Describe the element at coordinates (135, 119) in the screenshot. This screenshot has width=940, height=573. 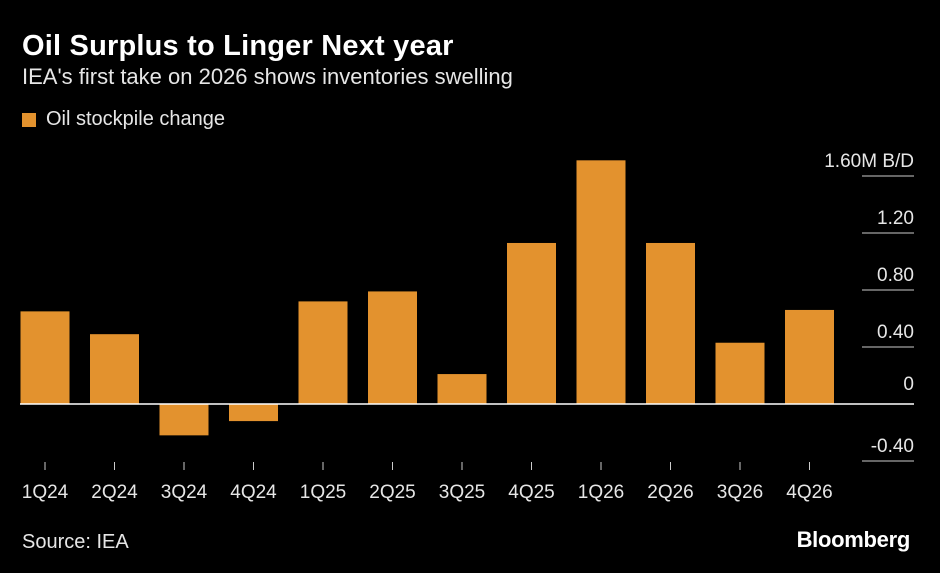
I see `legend-label: Oil stockpile change` at that location.